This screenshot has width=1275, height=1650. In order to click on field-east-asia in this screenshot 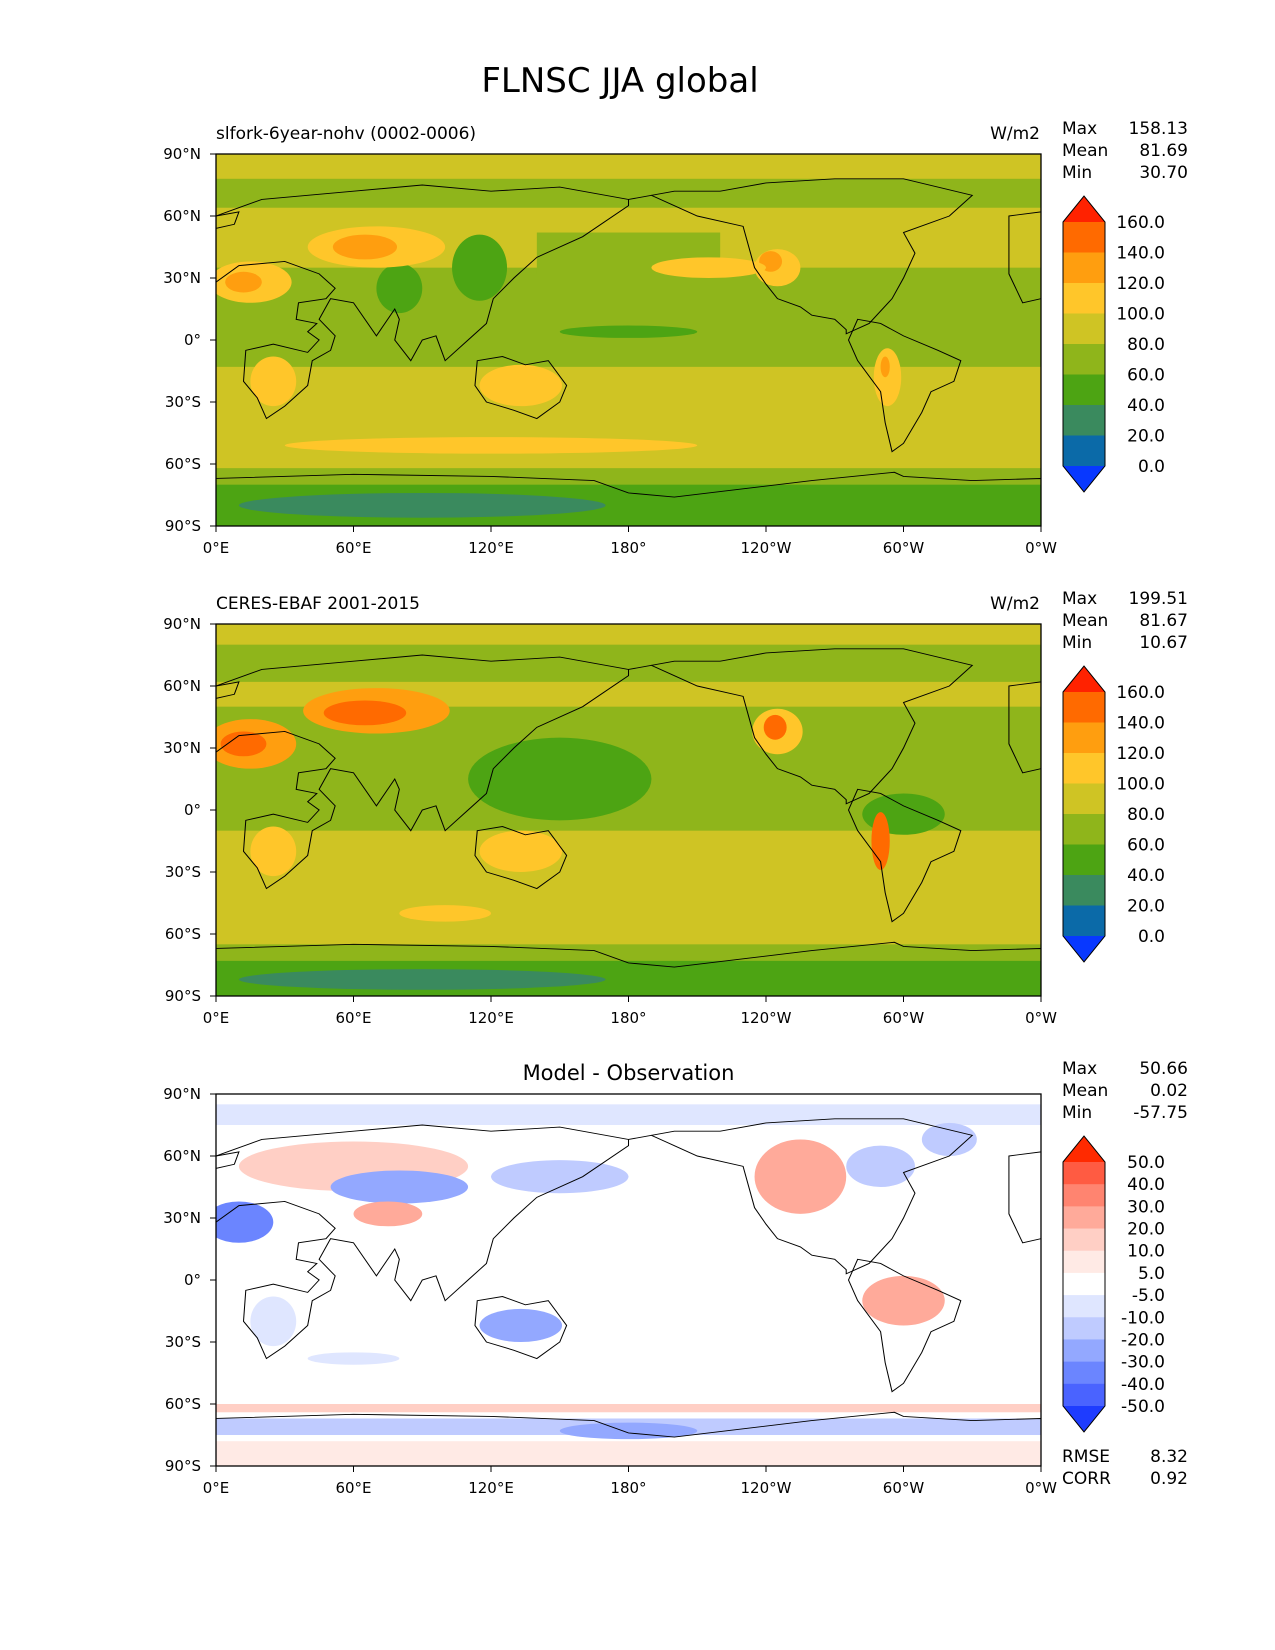, I will do `click(480, 267)`.